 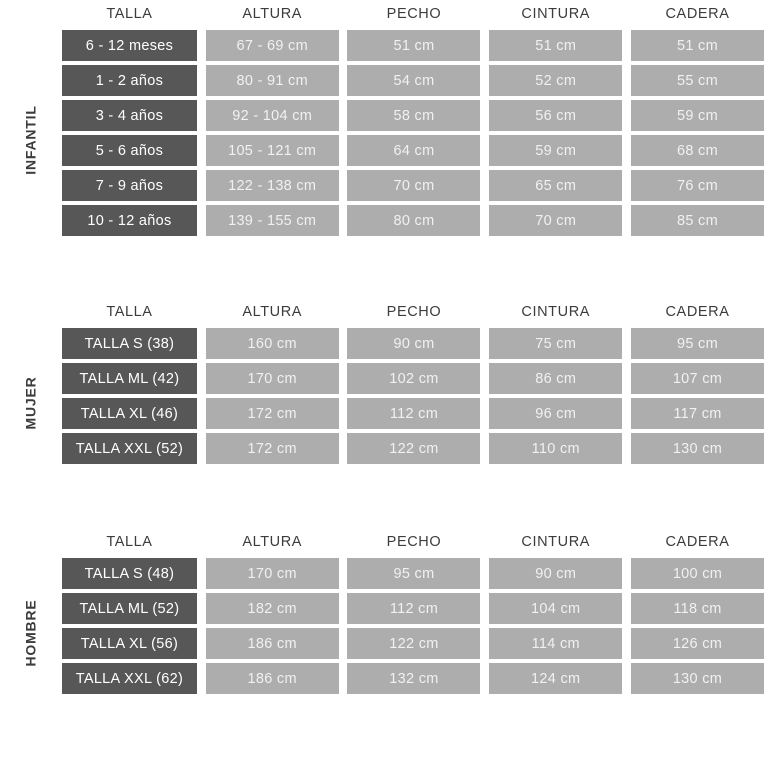 I want to click on cell-altura: 170 cm, so click(x=272, y=378).